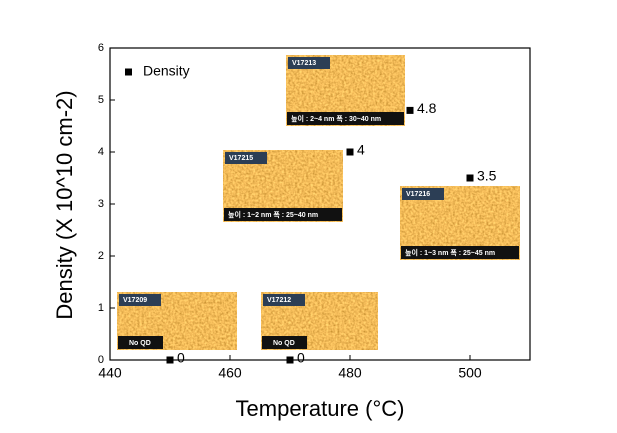 The width and height of the screenshot is (617, 433). What do you see at coordinates (101, 256) in the screenshot?
I see `y-tick-label: 2` at bounding box center [101, 256].